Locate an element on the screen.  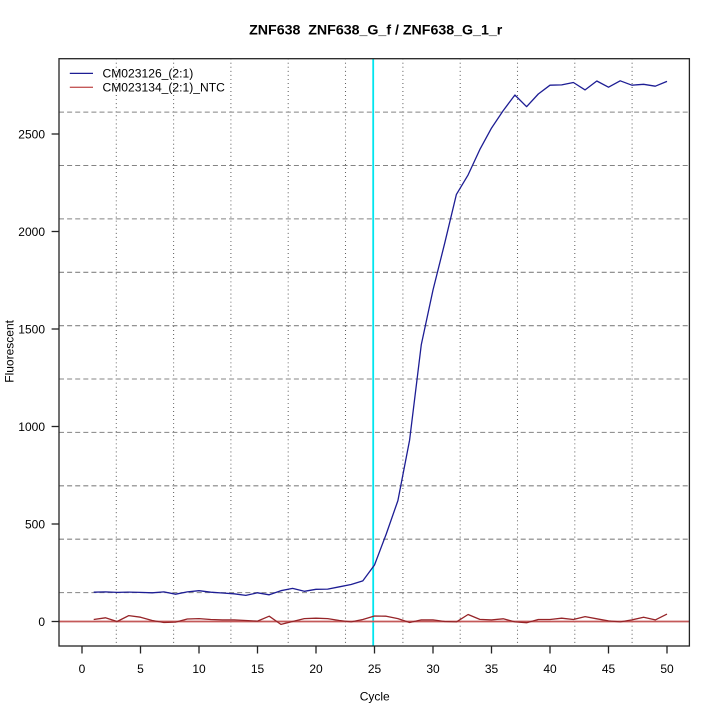
svg-text: Cycle is located at coordinates (375, 696).